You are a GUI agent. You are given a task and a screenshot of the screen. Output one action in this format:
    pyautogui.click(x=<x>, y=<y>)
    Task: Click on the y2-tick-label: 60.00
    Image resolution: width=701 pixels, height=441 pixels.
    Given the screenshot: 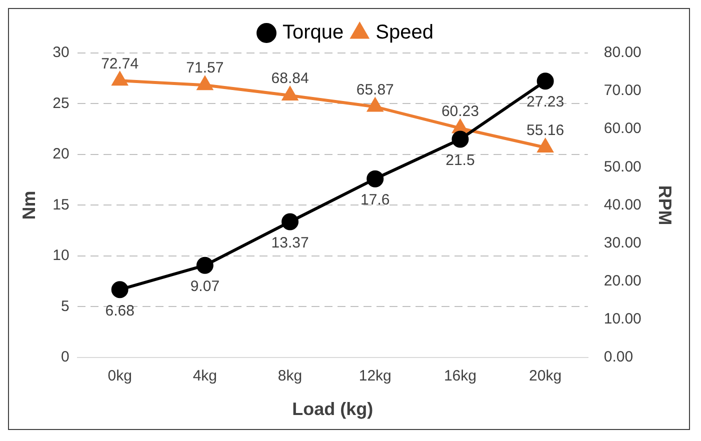 What is the action you would take?
    pyautogui.click(x=623, y=129)
    